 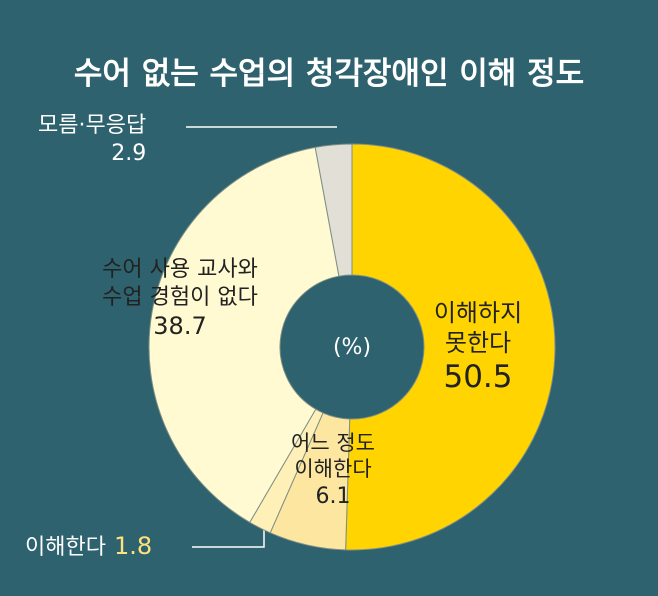 What do you see at coordinates (478, 377) in the screenshot?
I see `value-label: 50.5` at bounding box center [478, 377].